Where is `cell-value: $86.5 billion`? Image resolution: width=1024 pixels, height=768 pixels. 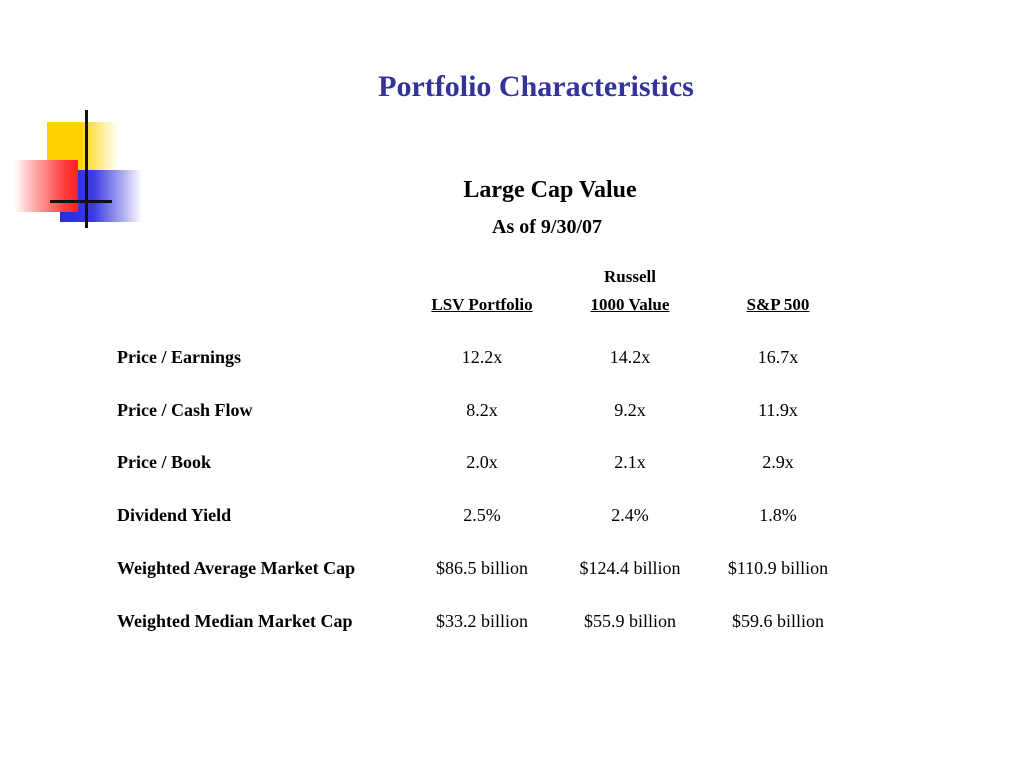 cell-value: $86.5 billion is located at coordinates (481, 568).